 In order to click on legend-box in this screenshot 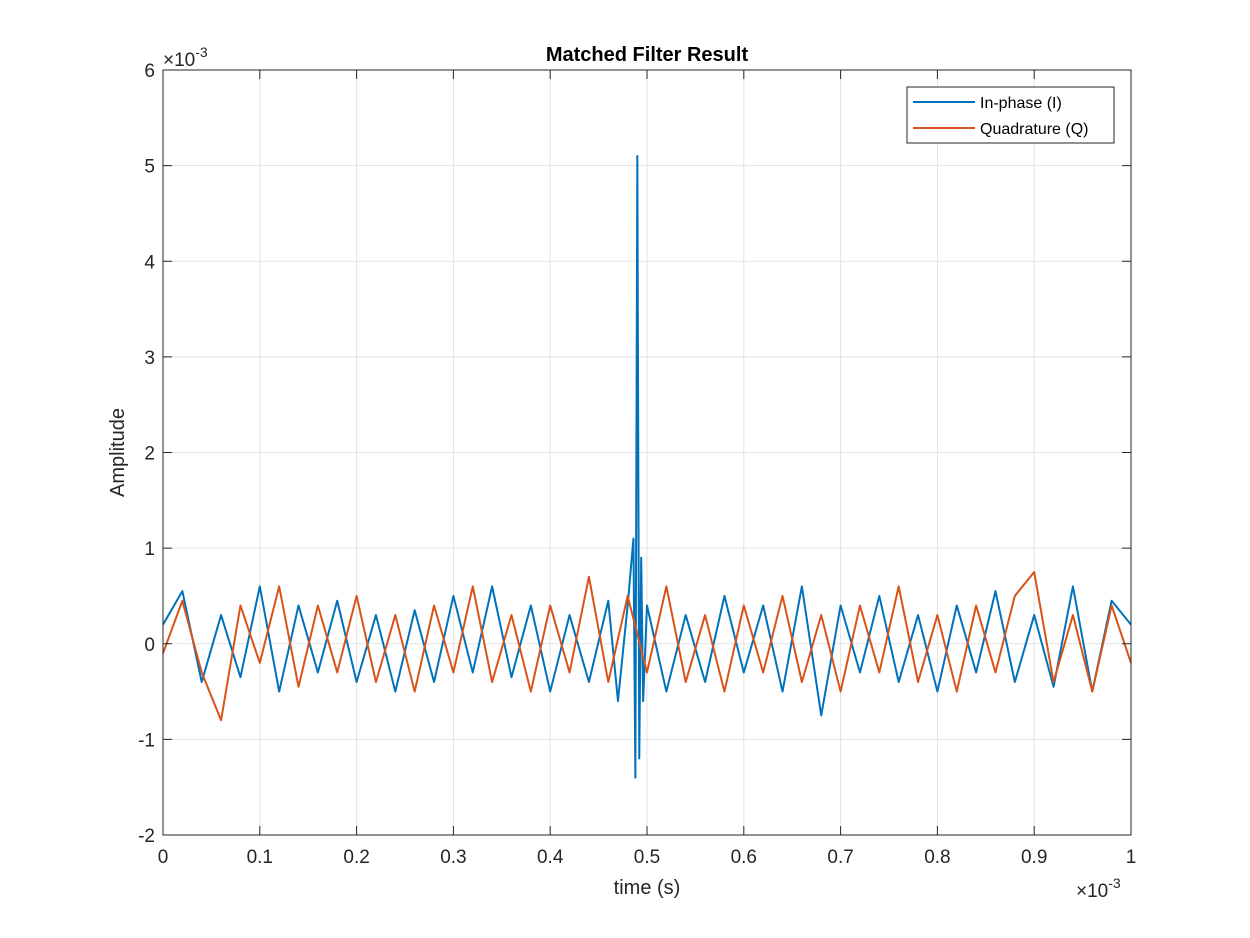, I will do `click(1010, 115)`.